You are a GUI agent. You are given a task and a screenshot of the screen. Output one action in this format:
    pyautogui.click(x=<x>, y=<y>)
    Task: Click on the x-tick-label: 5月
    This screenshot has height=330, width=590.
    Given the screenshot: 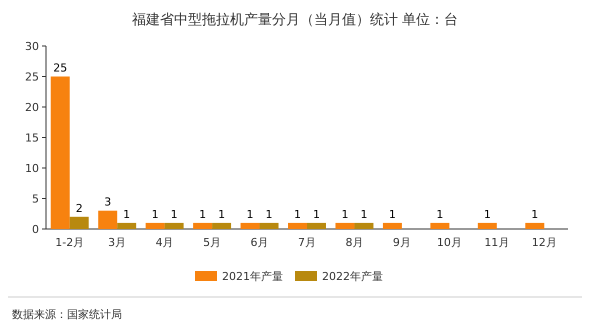 What is the action you would take?
    pyautogui.click(x=212, y=242)
    